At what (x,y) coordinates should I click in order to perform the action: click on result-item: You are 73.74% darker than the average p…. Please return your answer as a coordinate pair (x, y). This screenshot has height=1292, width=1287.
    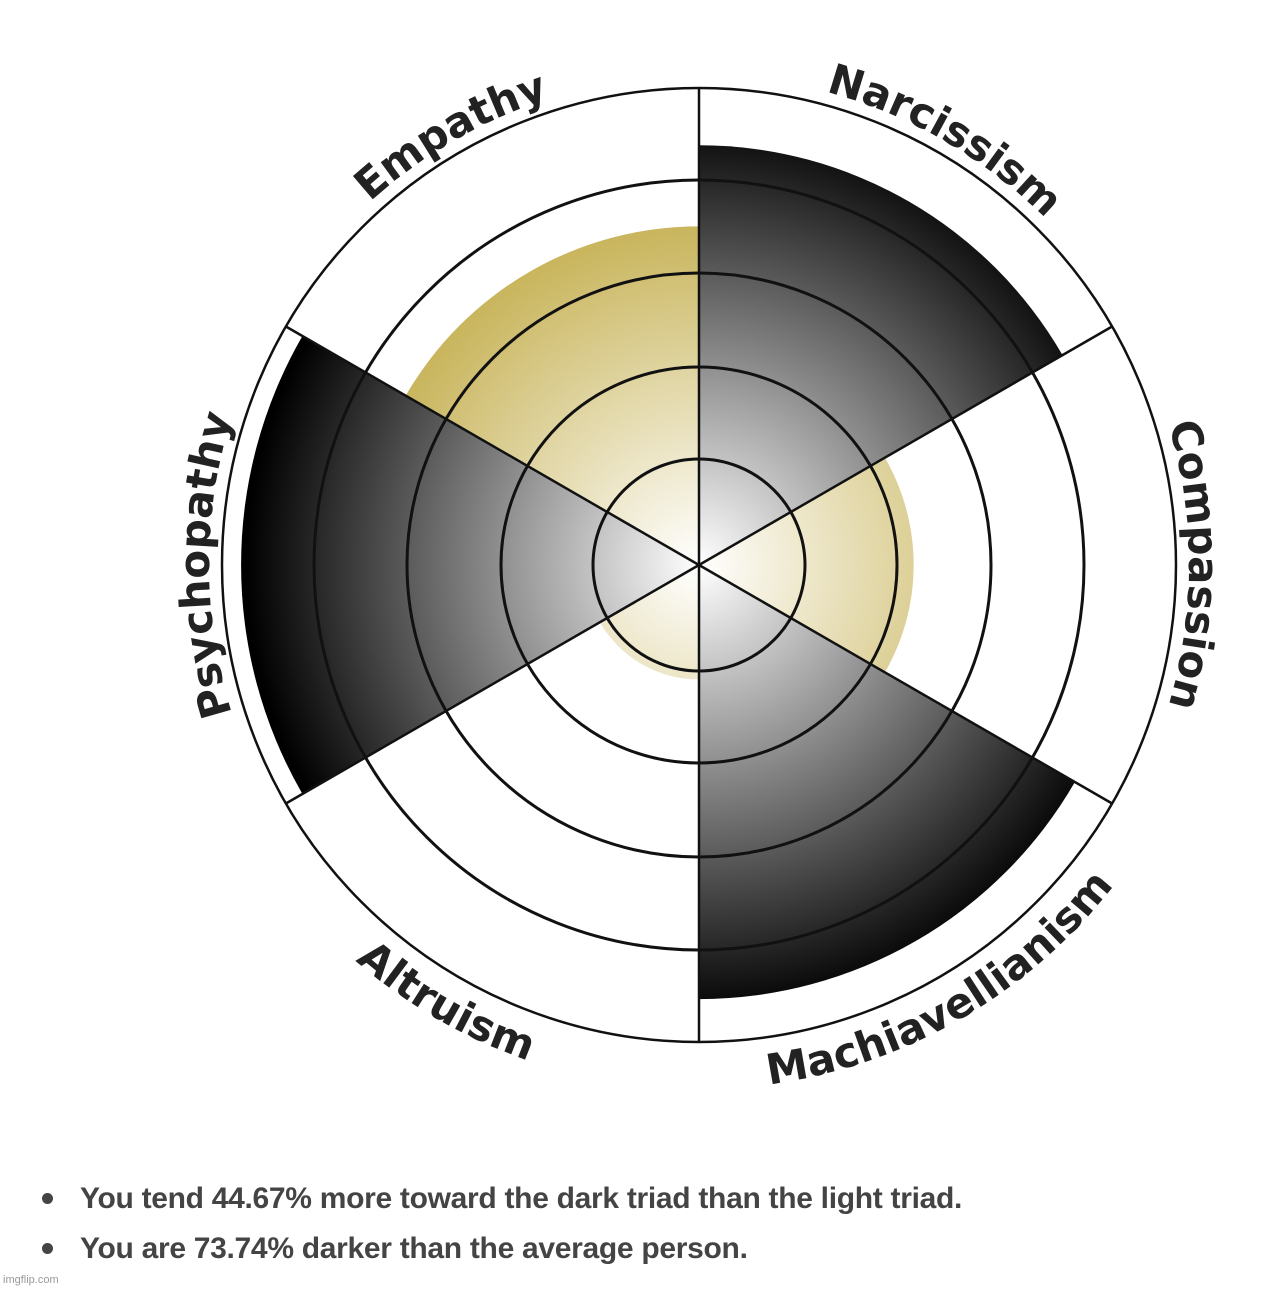
    Looking at the image, I should click on (501, 1251).